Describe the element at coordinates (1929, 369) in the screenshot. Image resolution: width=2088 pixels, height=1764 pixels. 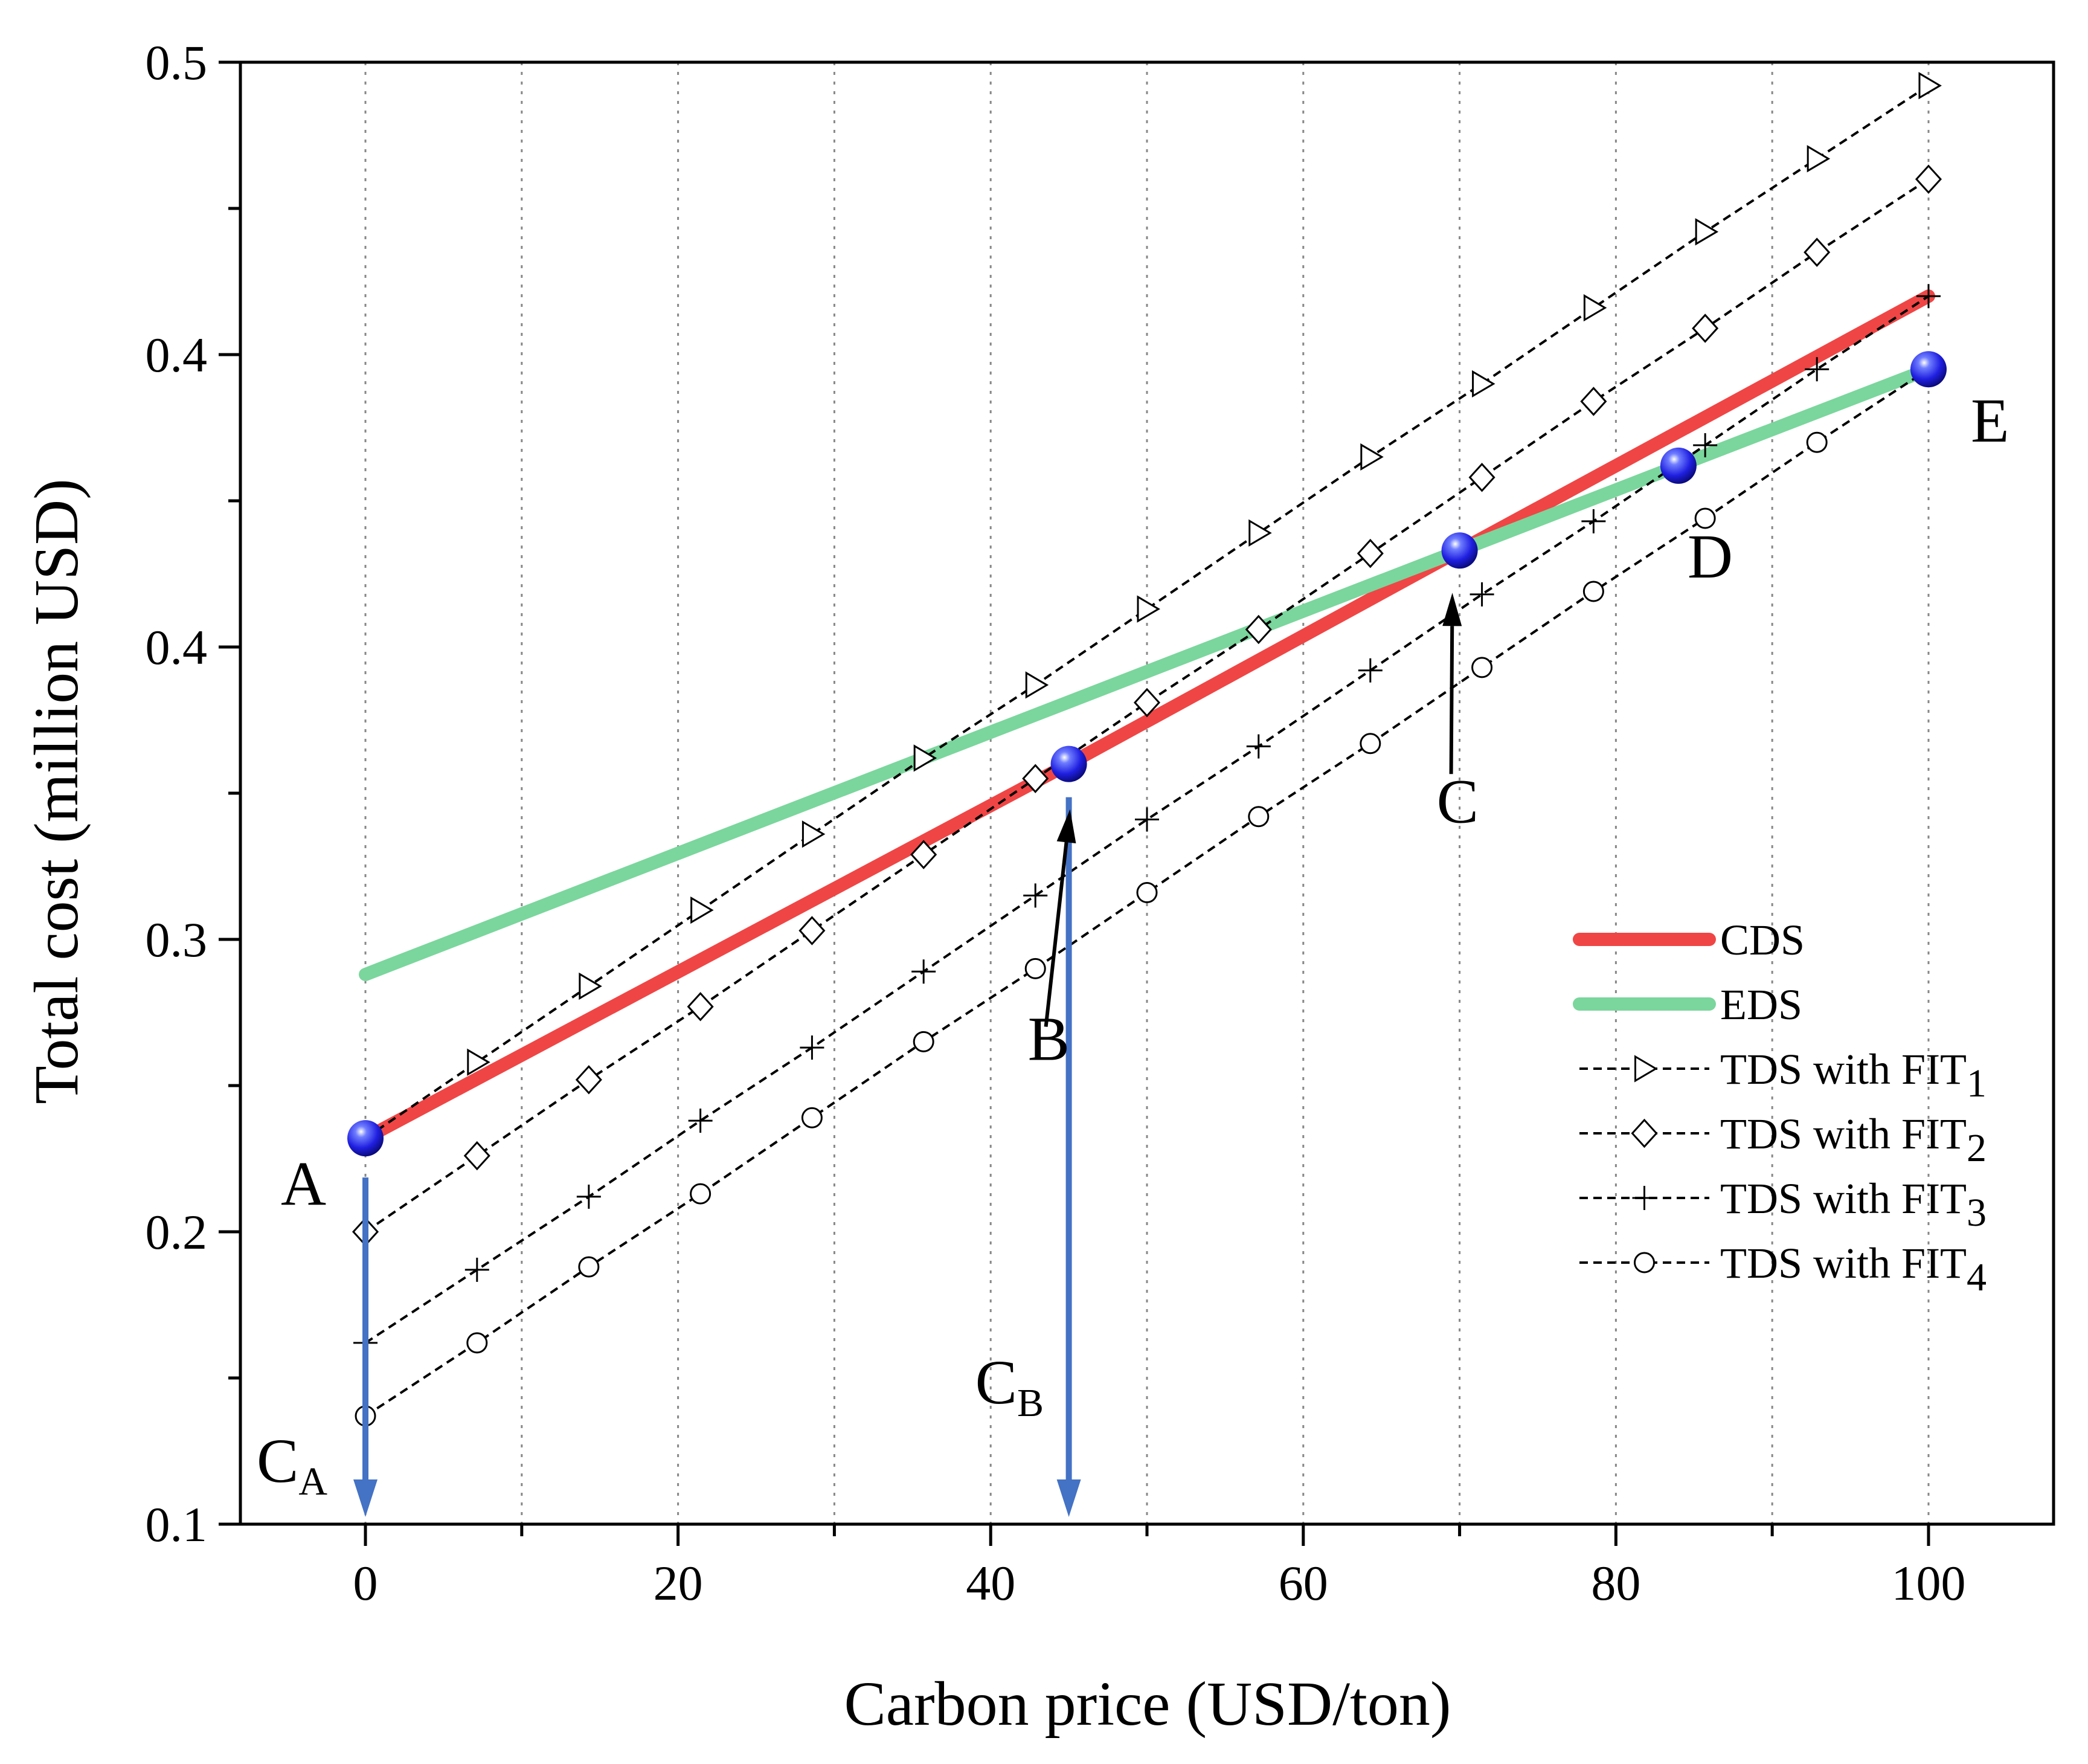
I see `key-point-e` at that location.